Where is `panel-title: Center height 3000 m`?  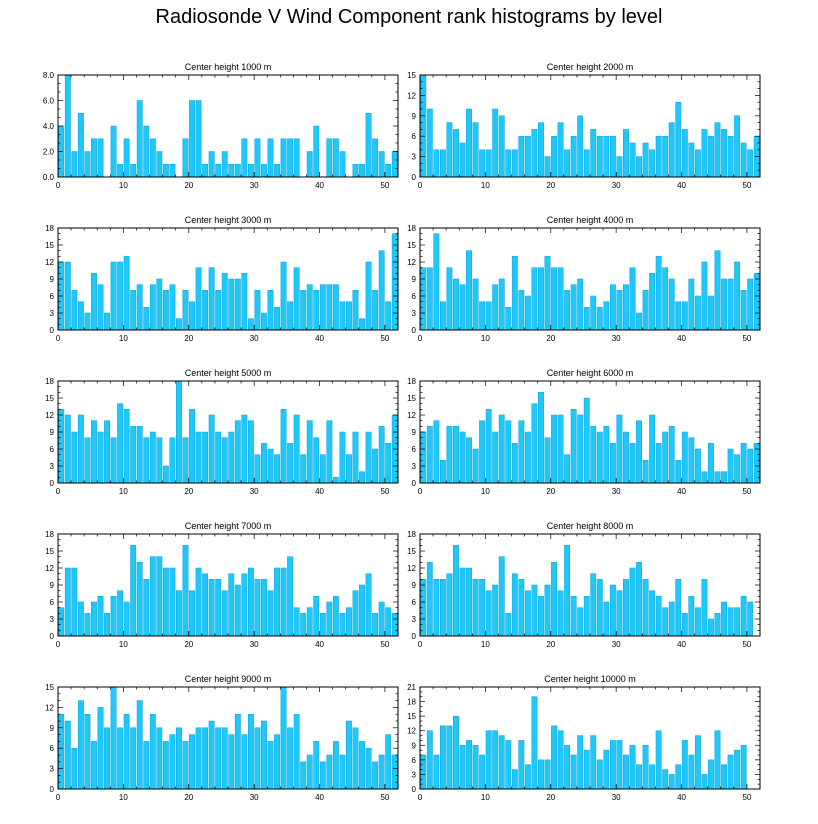
panel-title: Center height 3000 m is located at coordinates (228, 220).